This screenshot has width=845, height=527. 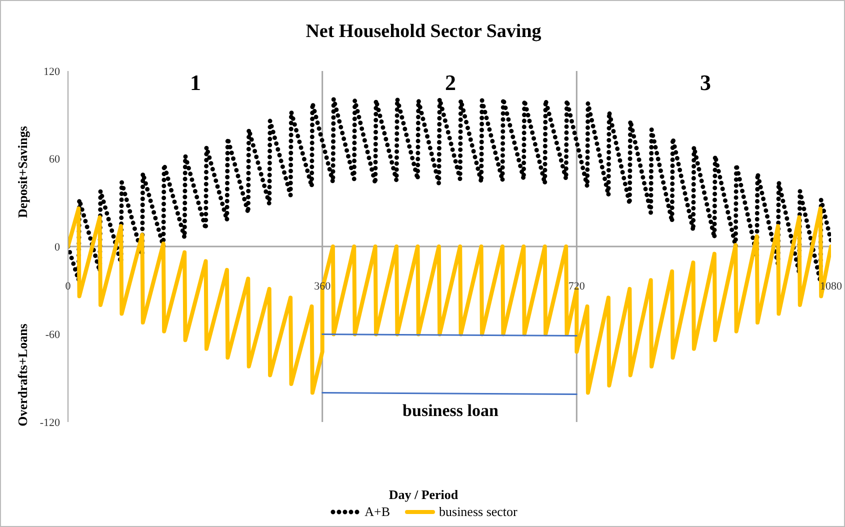 I want to click on y-tick-label: -120, so click(x=50, y=422).